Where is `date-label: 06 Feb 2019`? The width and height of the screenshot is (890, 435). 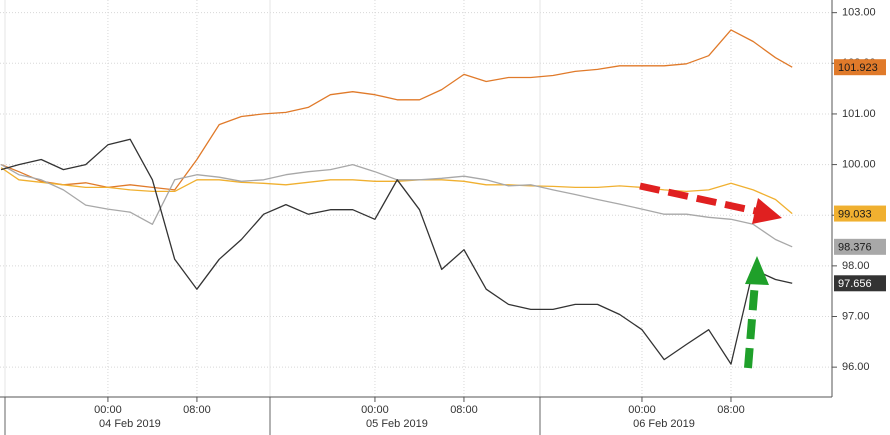
date-label: 06 Feb 2019 is located at coordinates (664, 424).